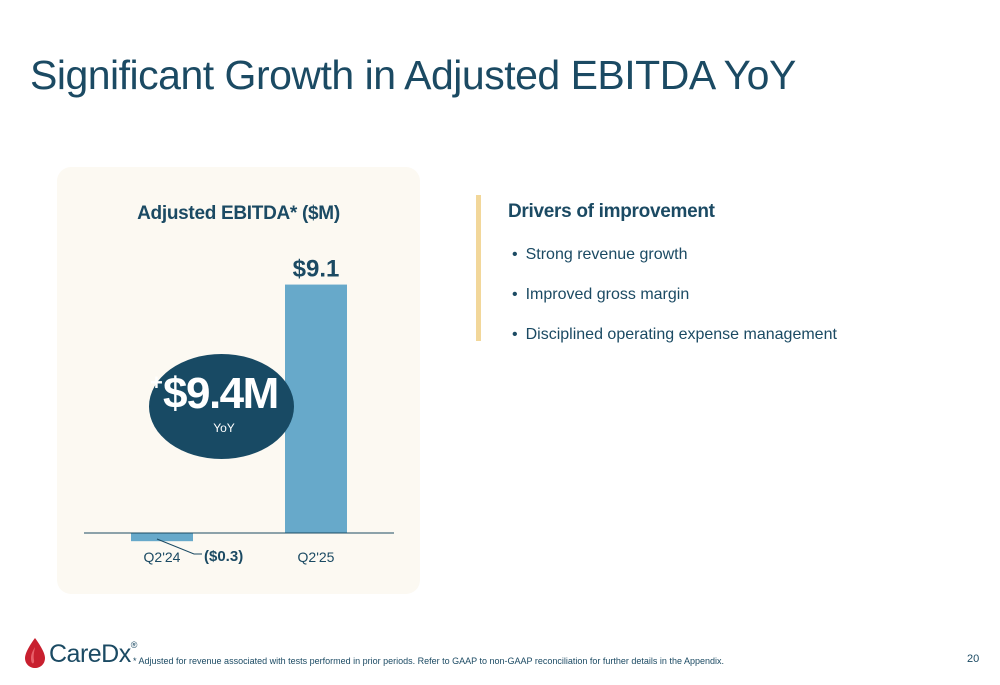 The image size is (1000, 685). What do you see at coordinates (478, 268) in the screenshot?
I see `drivers-accent-bar` at bounding box center [478, 268].